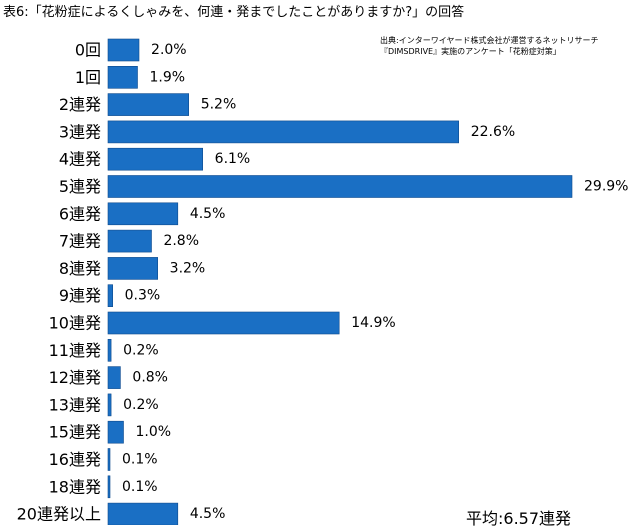 The height and width of the screenshot is (529, 640). I want to click on category-label: 7連発, so click(80, 241).